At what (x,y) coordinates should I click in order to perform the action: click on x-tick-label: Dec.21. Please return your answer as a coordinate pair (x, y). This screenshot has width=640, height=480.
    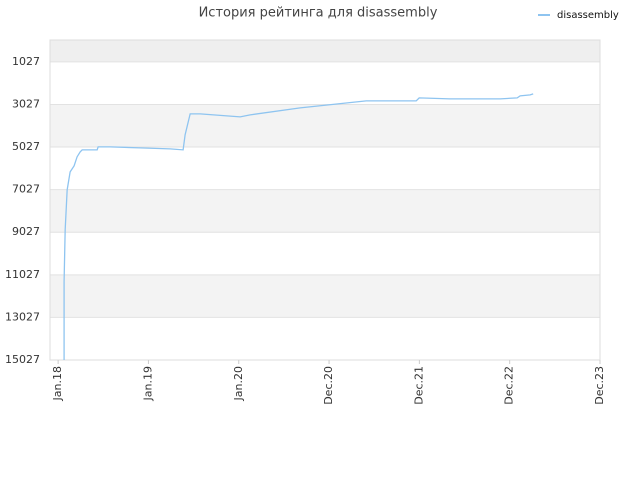
    Looking at the image, I should click on (418, 385).